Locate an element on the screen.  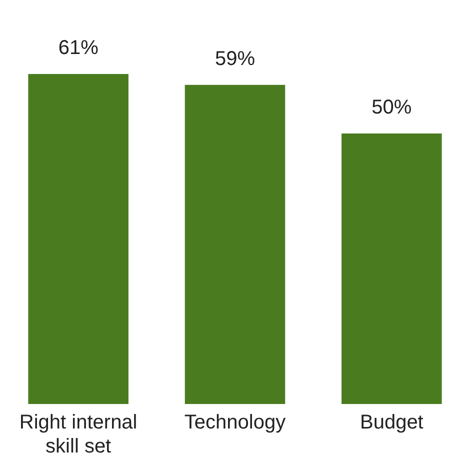
x-tick-label: Budget is located at coordinates (392, 423).